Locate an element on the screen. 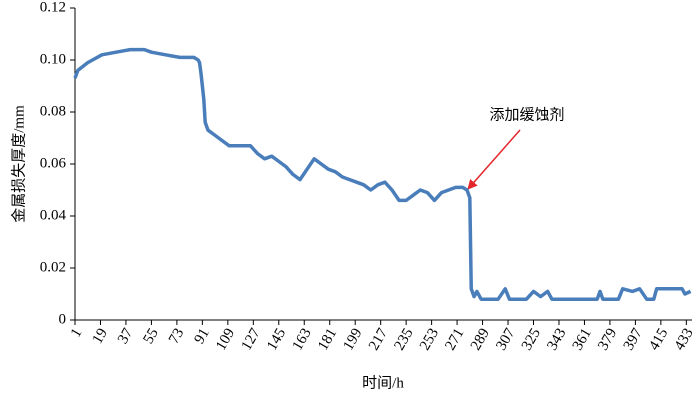 The height and width of the screenshot is (401, 698). y-tick-label: 0.08 is located at coordinates (53, 111).